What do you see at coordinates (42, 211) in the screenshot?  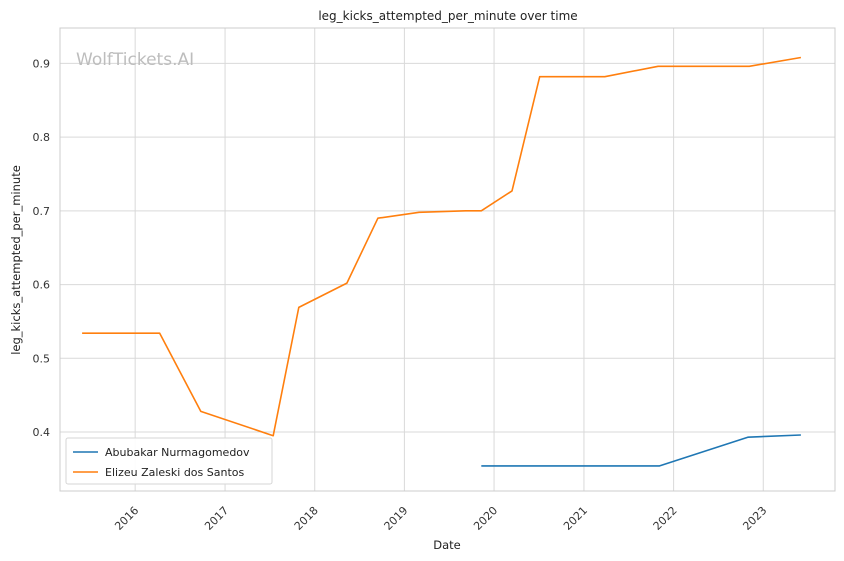 I see `y-tick-label: 0.7` at bounding box center [42, 211].